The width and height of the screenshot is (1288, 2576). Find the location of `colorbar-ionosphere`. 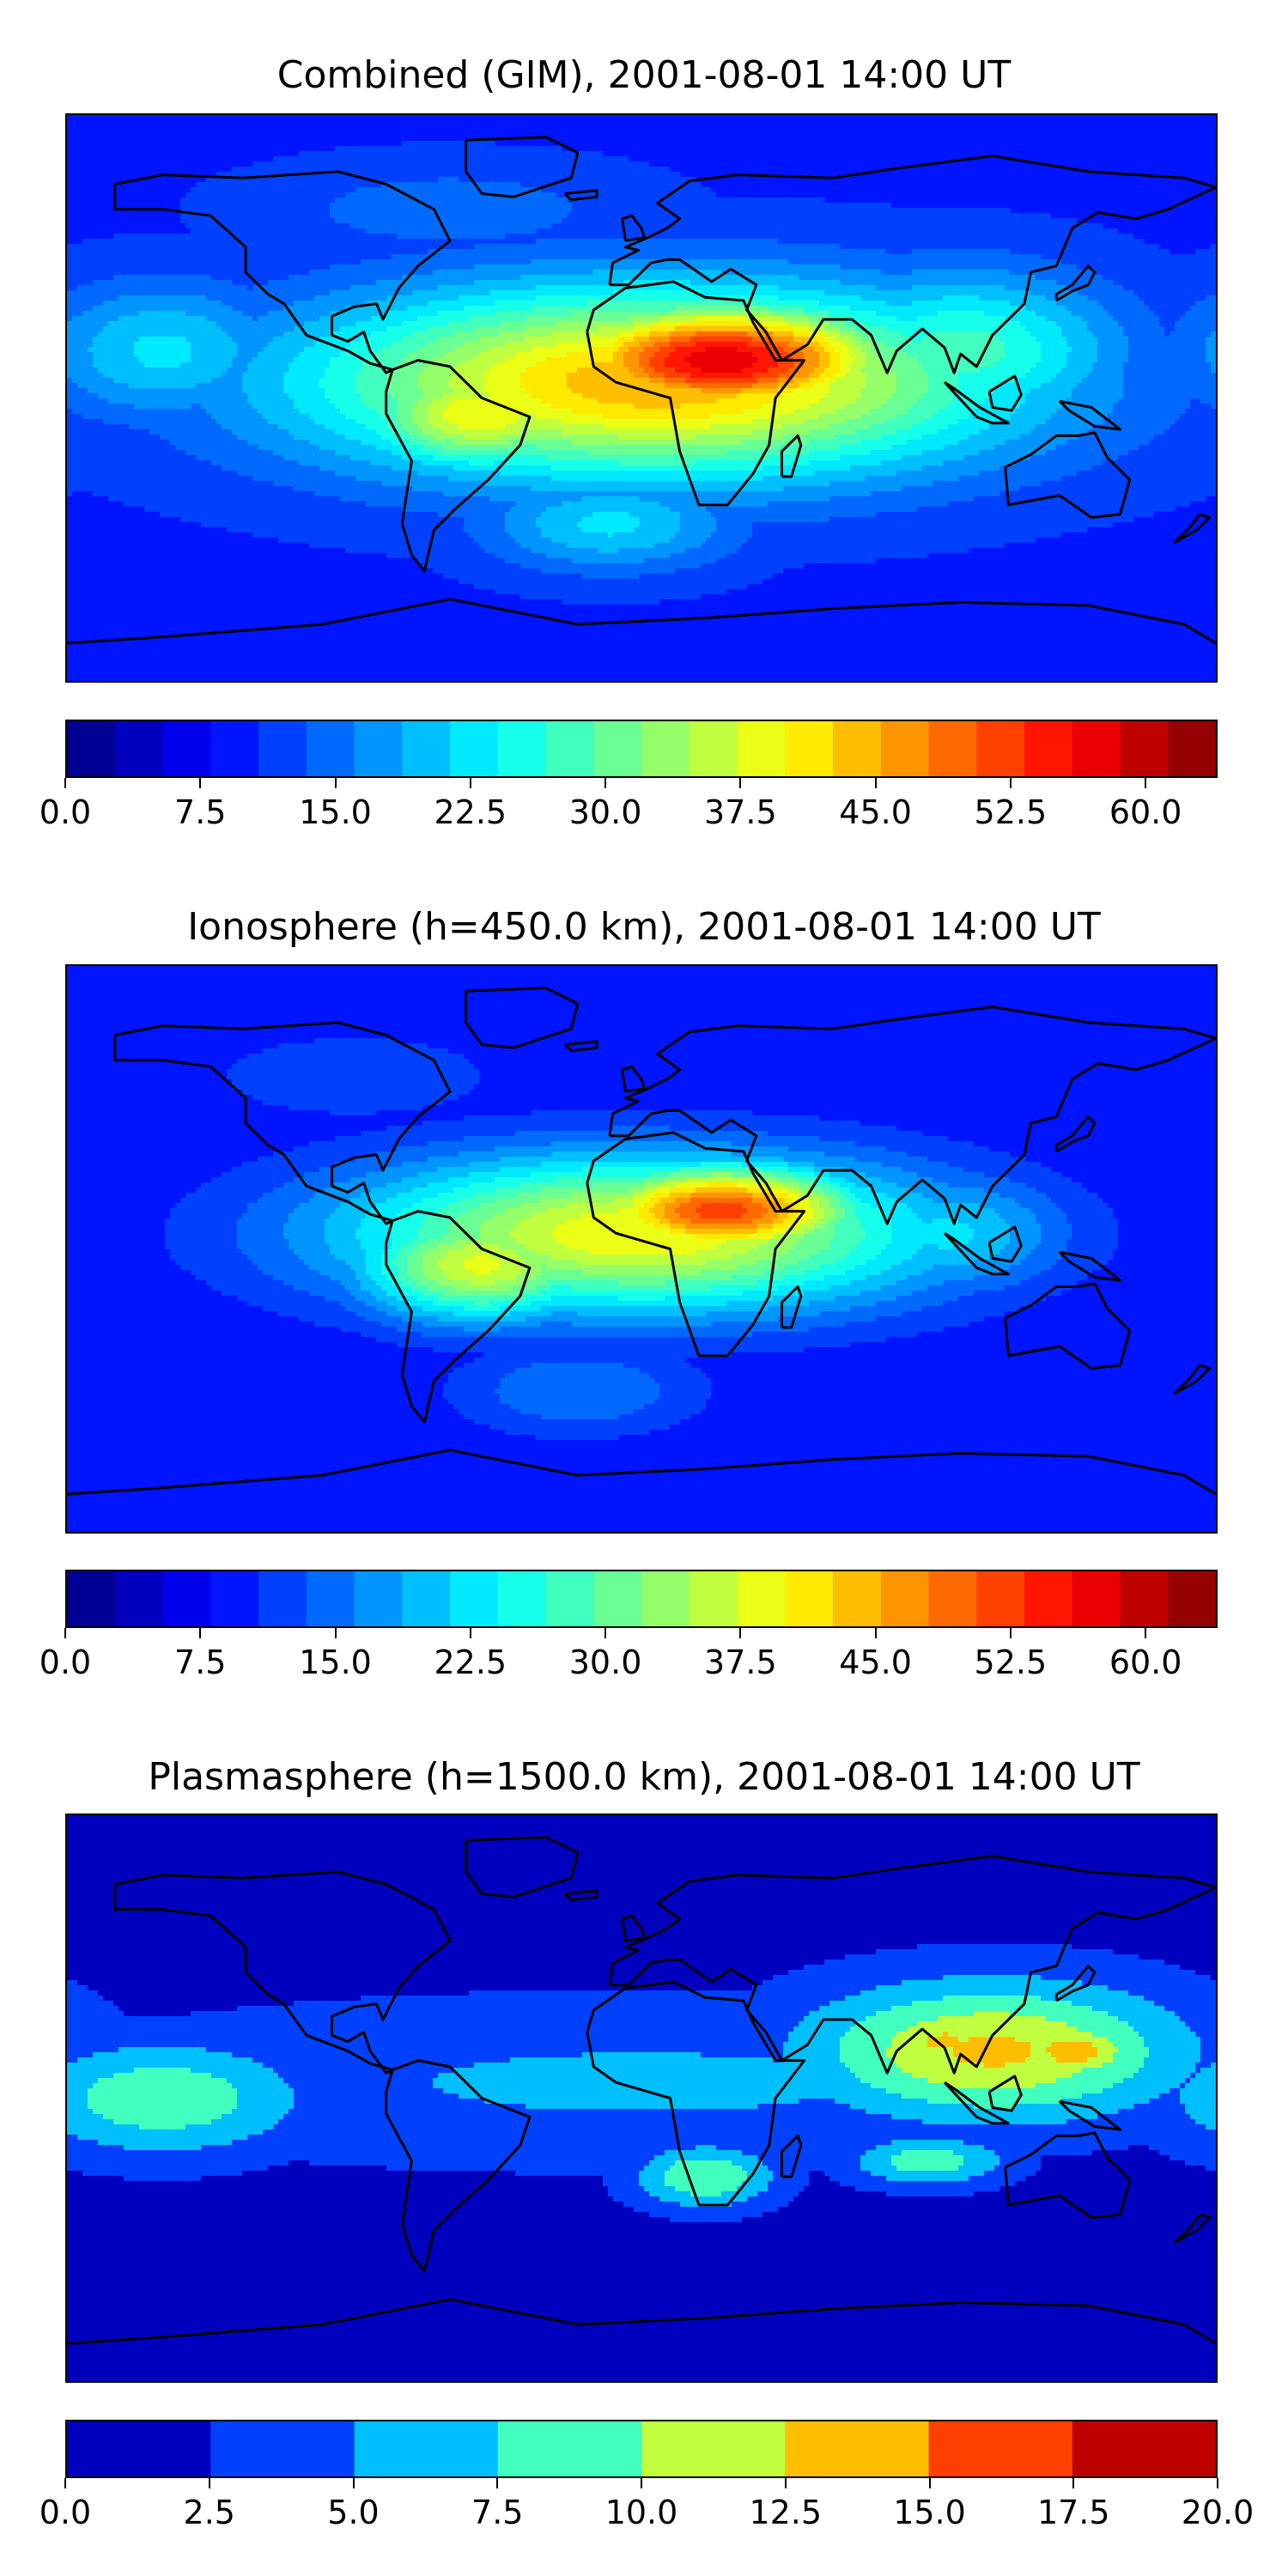

colorbar-ionosphere is located at coordinates (641, 1599).